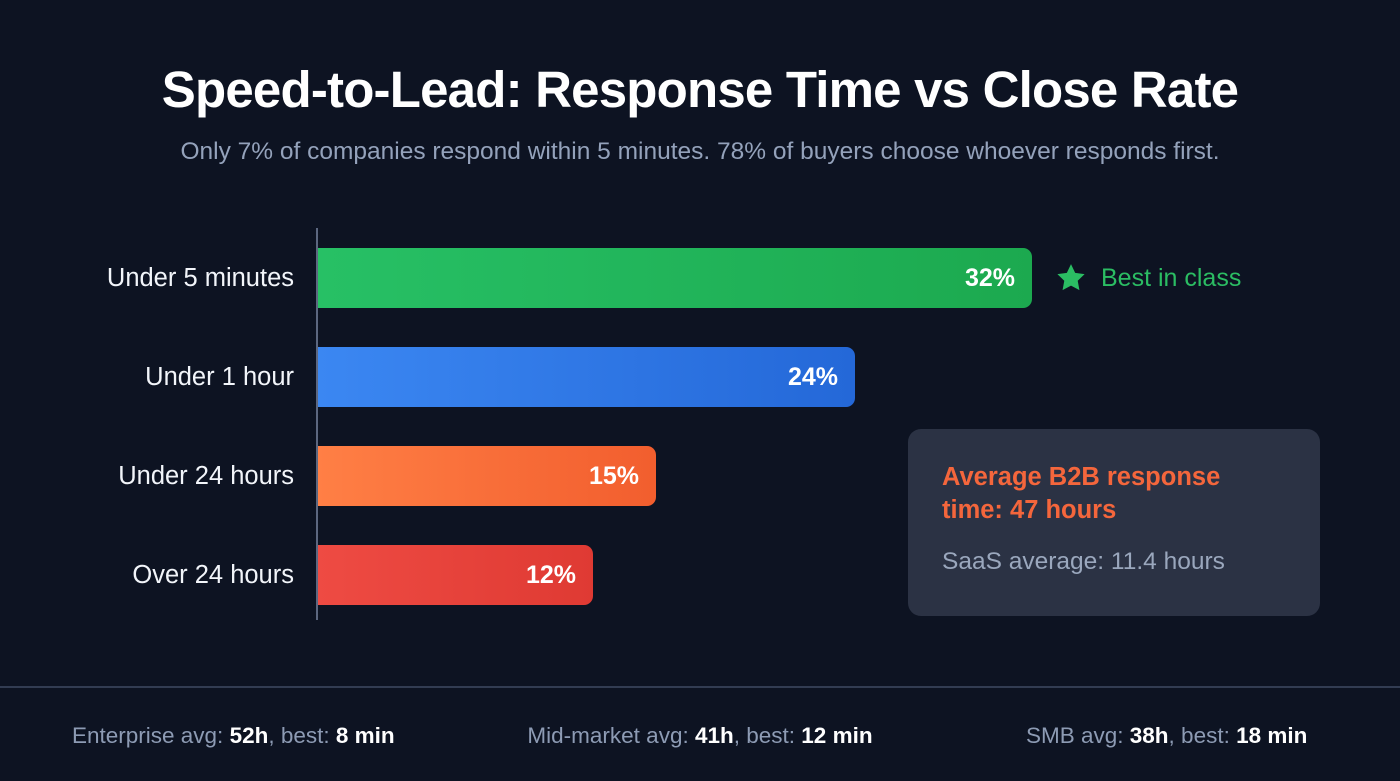 This screenshot has height=781, width=1400. I want to click on bar-track: 24%, so click(586, 377).